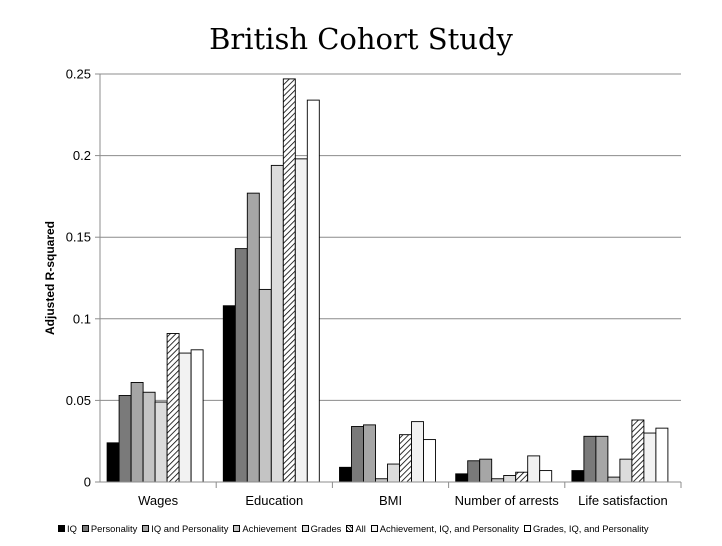  Describe the element at coordinates (269, 528) in the screenshot. I see `legend-label: Achievement` at that location.